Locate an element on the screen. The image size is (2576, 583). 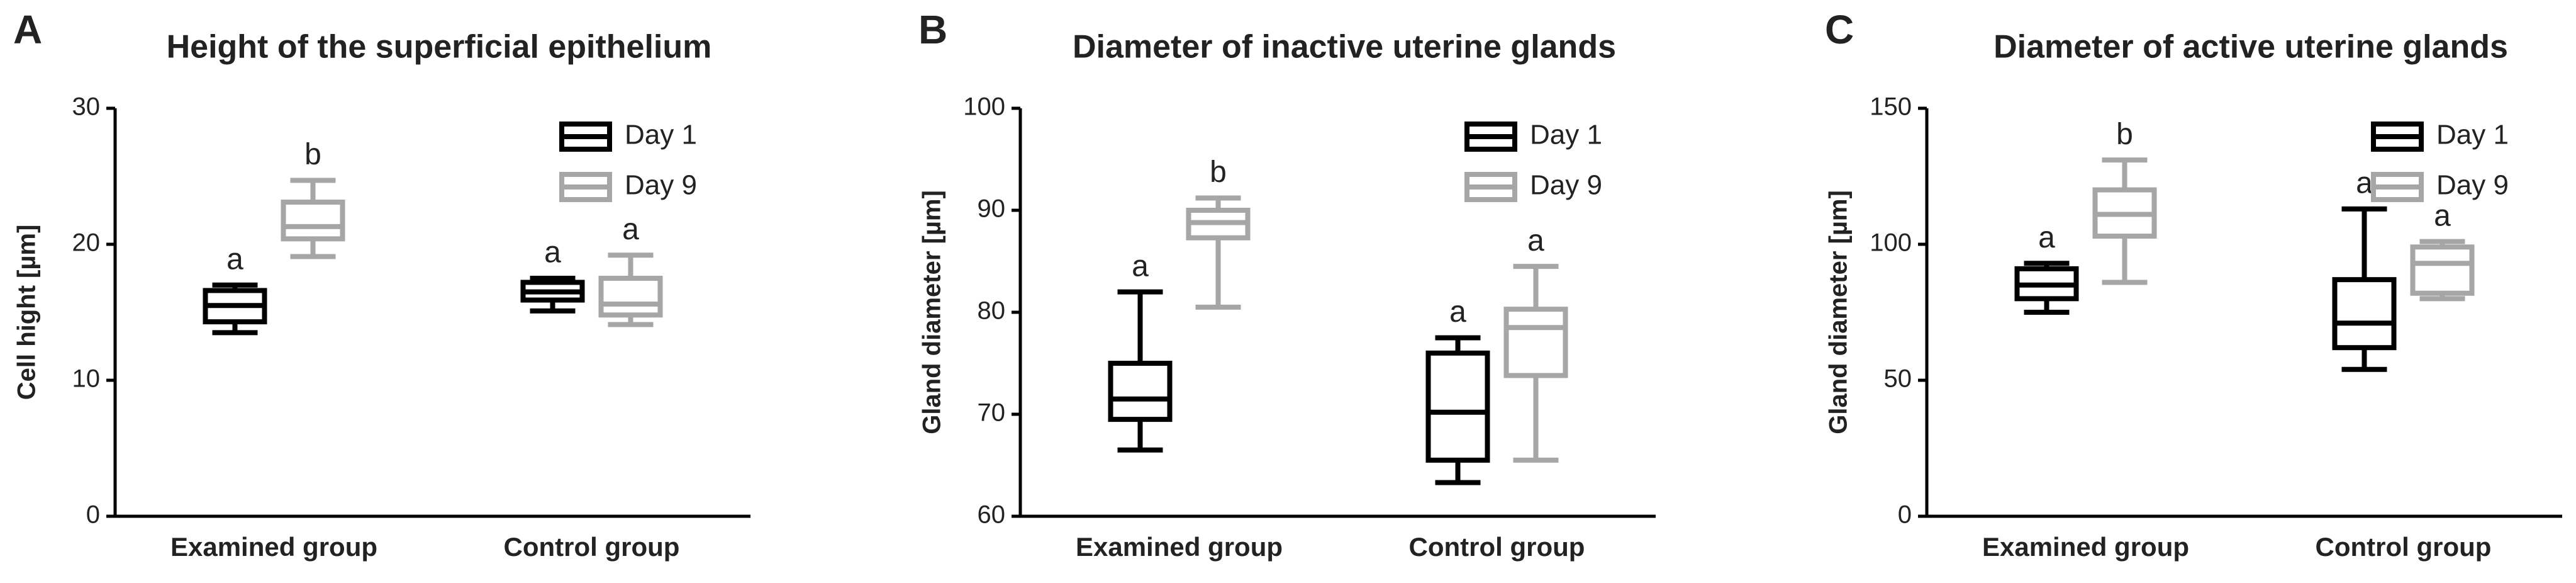
y-tick-label: 70 is located at coordinates (992, 413).